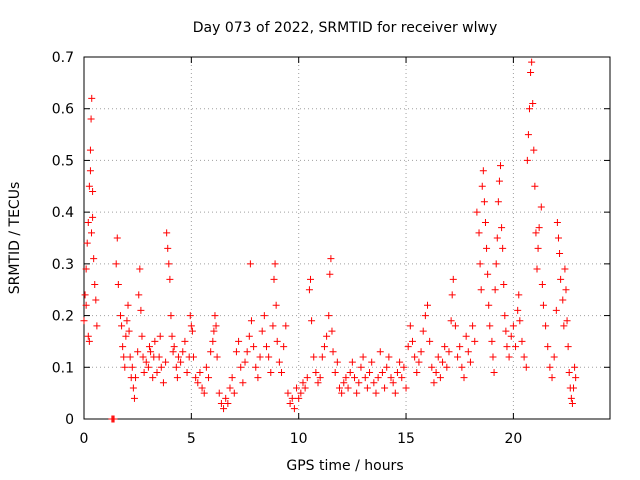  What do you see at coordinates (63, 368) in the screenshot?
I see `y-tick-label: 0.1` at bounding box center [63, 368].